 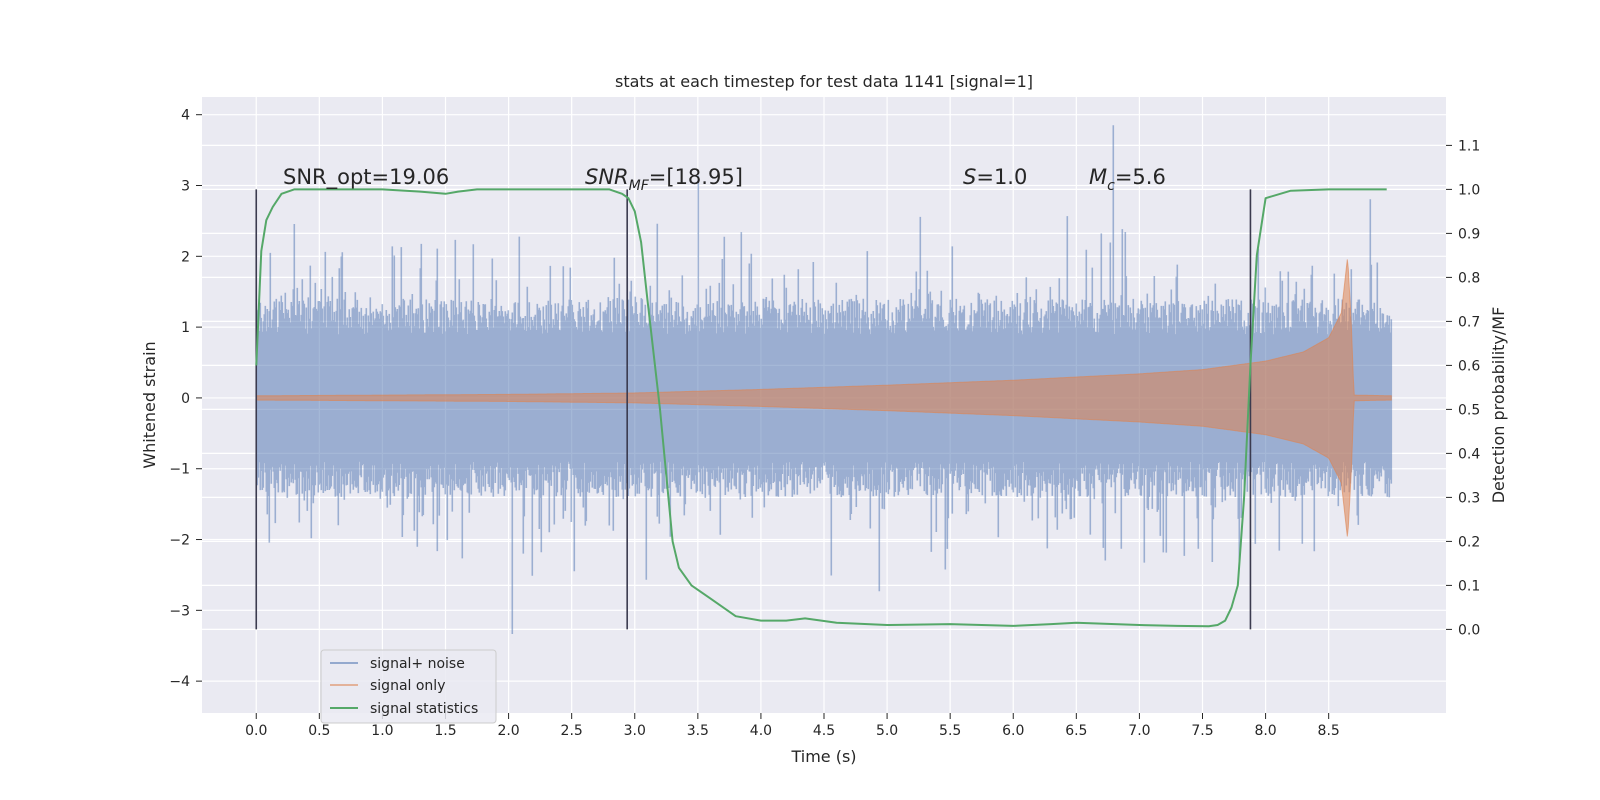 What do you see at coordinates (185, 399) in the screenshot?
I see `y-tick-label: 0` at bounding box center [185, 399].